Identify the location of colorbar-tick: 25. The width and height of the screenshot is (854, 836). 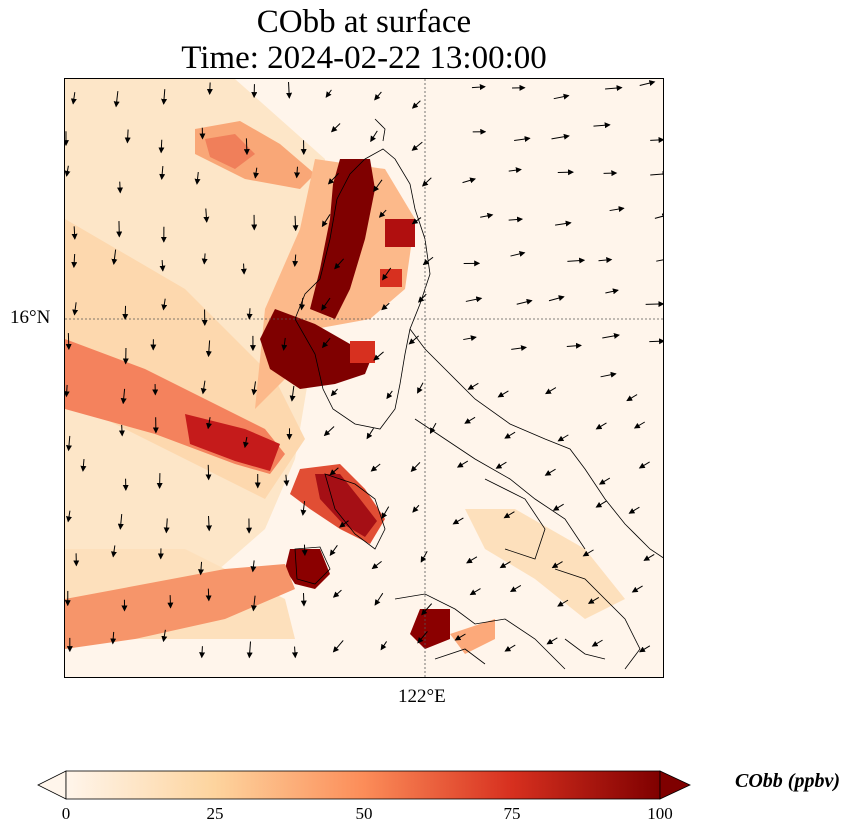
(215, 813).